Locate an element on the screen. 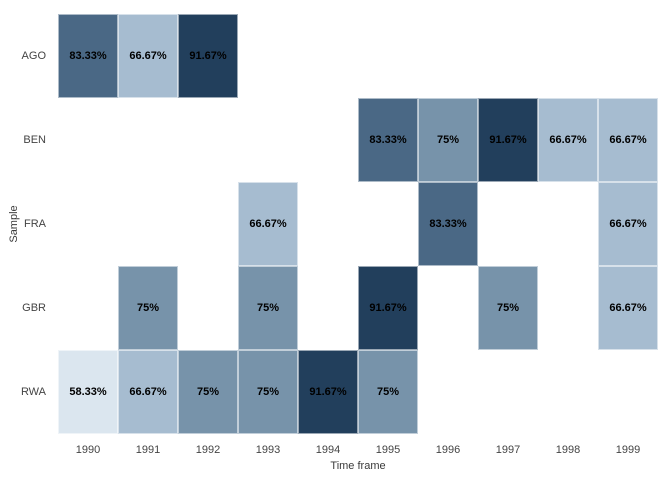  heatmap-cell-RWA-1990: 58.33% is located at coordinates (88, 392).